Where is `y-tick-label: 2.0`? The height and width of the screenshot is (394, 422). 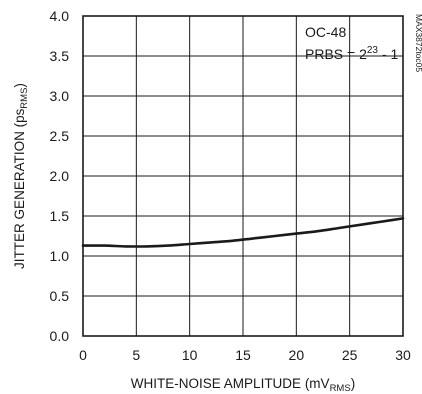 y-tick-label: 2.0 is located at coordinates (60, 176).